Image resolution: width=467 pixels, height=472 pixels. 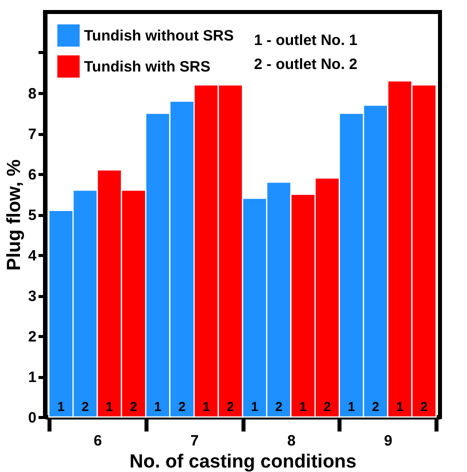 I want to click on y-tick-label: 6, so click(x=32, y=175).